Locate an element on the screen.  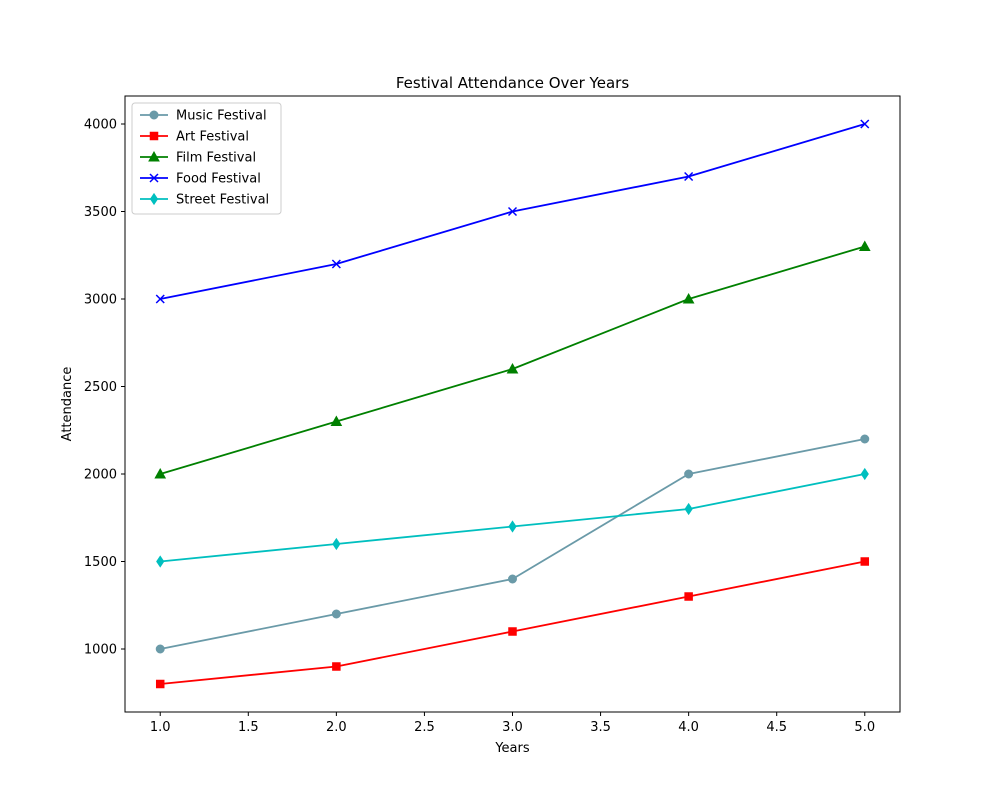
legend-item: Film Festival is located at coordinates (198, 158).